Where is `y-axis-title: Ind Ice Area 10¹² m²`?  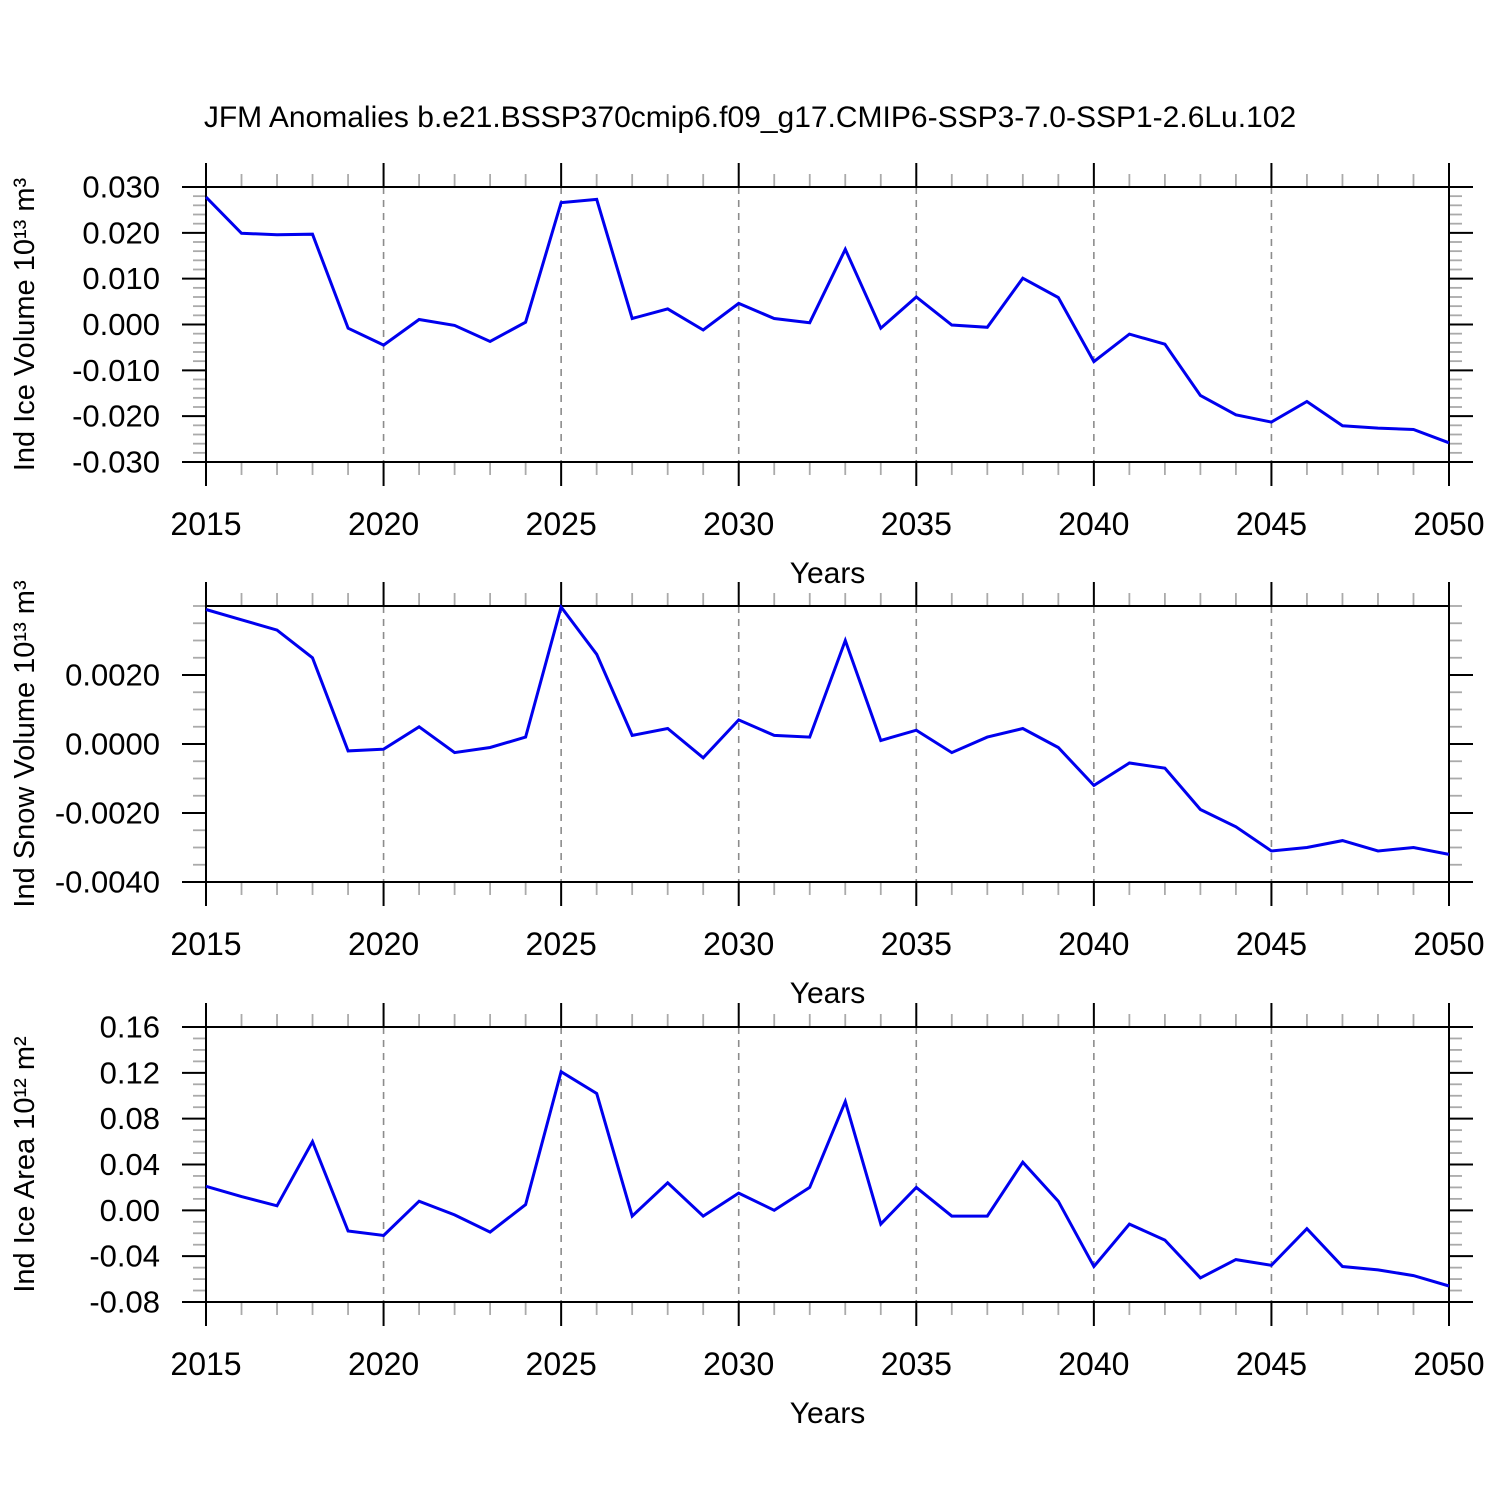 y-axis-title: Ind Ice Area 10¹² m² is located at coordinates (25, 1164).